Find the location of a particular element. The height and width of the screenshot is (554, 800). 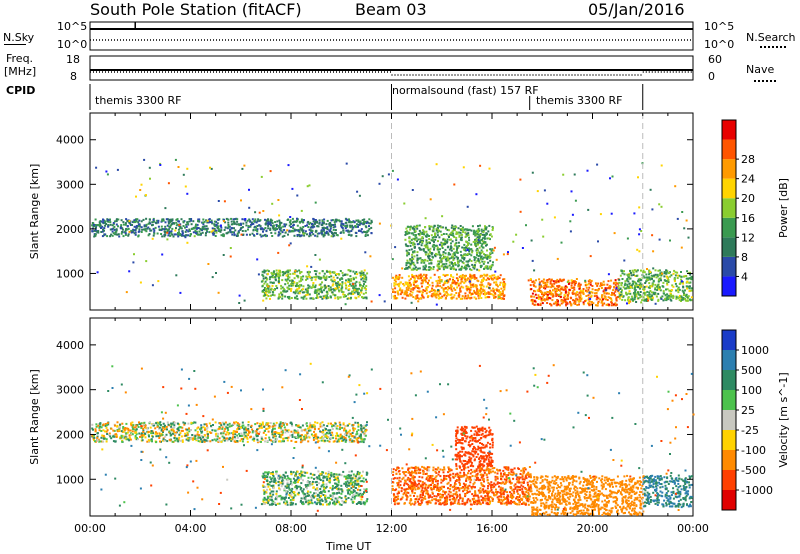

cpid-segment-2: normalsound (fast) 157 RF is located at coordinates (465, 90).